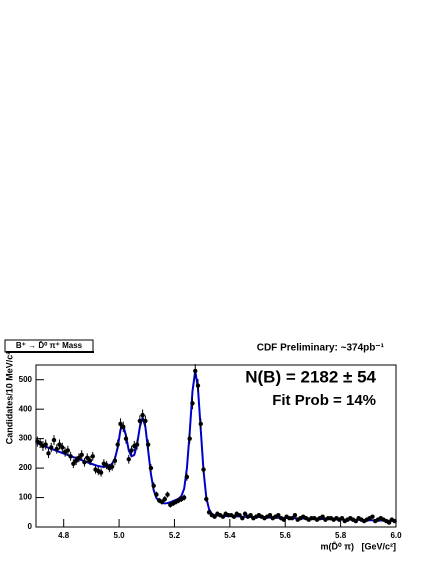 The width and height of the screenshot is (436, 564). What do you see at coordinates (230, 535) in the screenshot?
I see `x-tick-label: 5.4` at bounding box center [230, 535].